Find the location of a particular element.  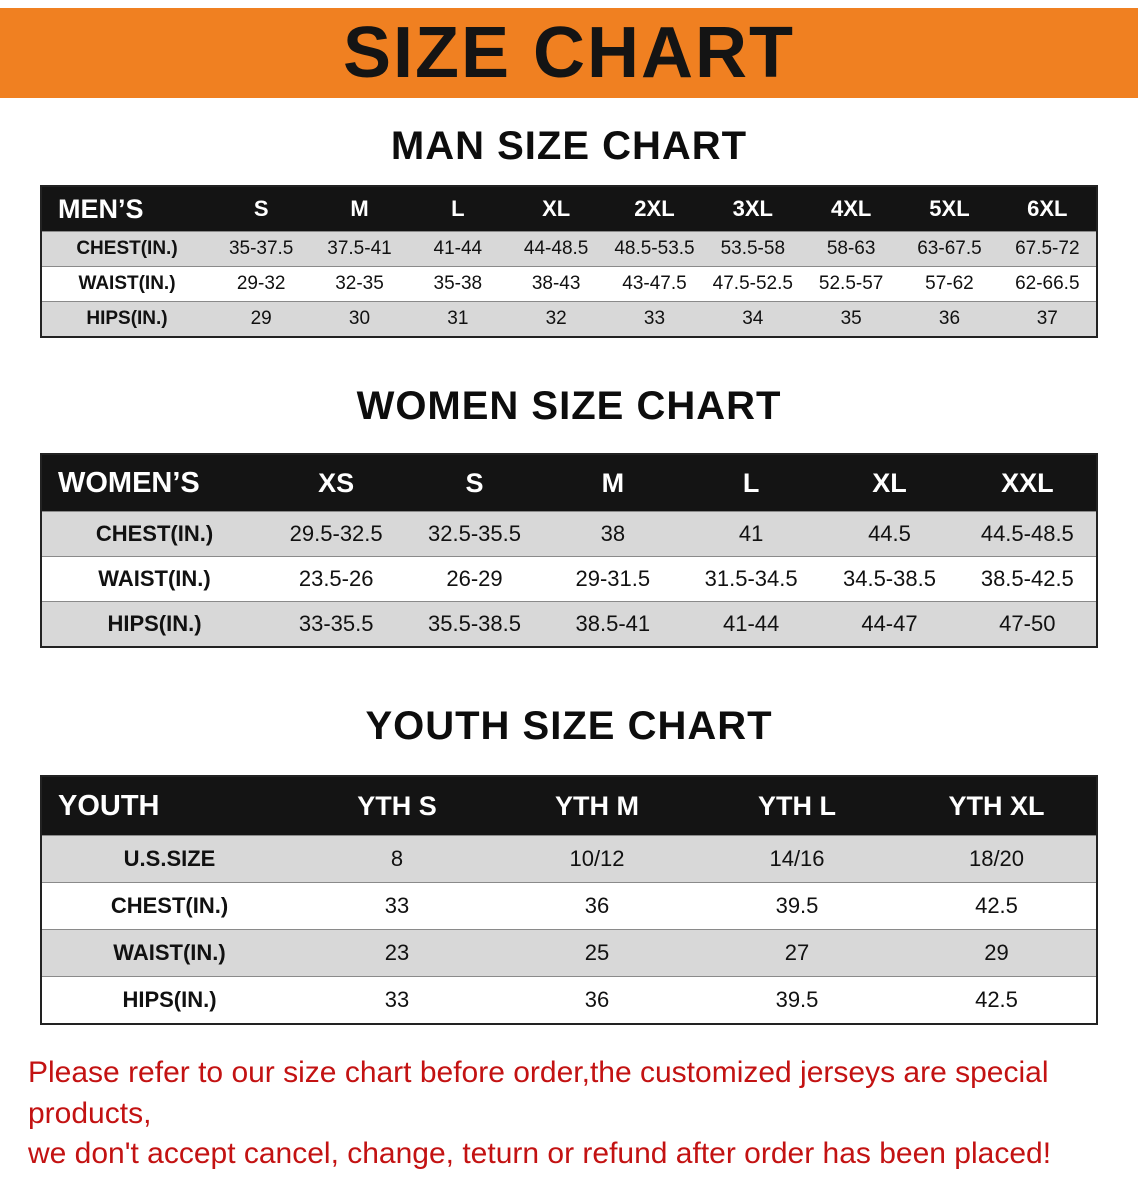

page-title: SIZE CHART is located at coordinates (569, 53).